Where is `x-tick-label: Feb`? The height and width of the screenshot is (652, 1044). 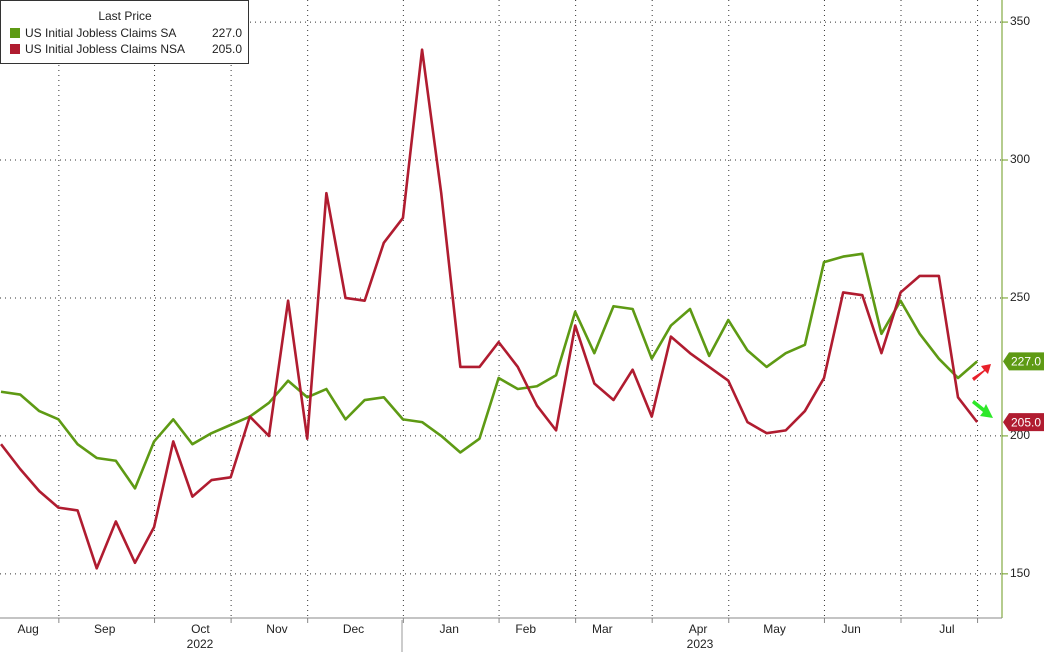 x-tick-label: Feb is located at coordinates (525, 629).